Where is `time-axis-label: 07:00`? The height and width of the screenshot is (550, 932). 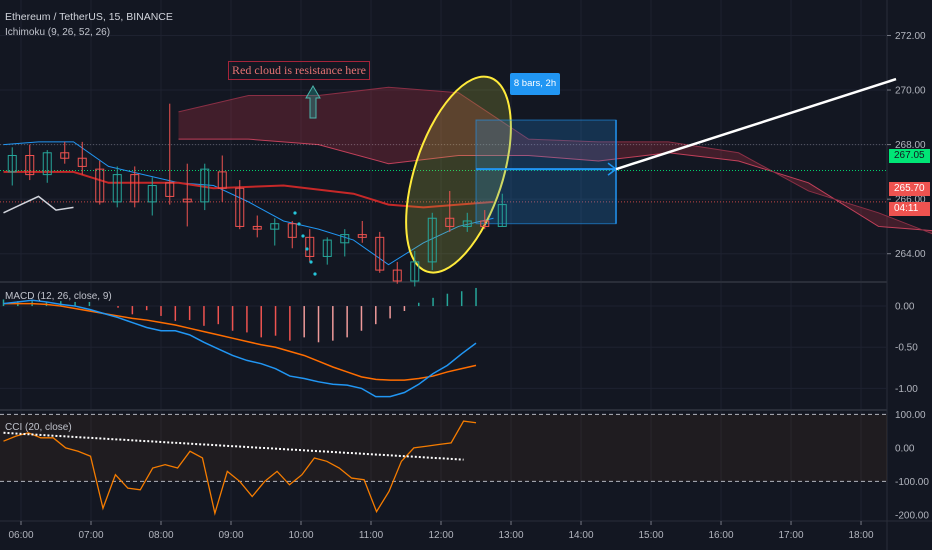 time-axis-label: 07:00 is located at coordinates (90, 535).